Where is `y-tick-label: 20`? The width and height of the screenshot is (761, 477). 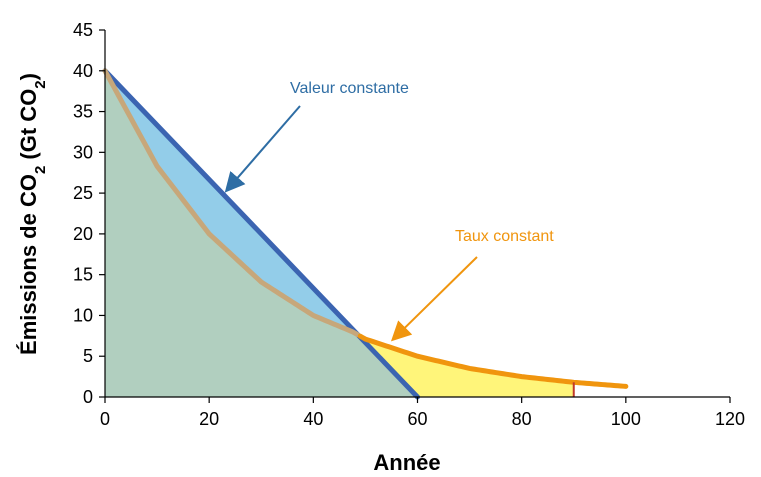 y-tick-label: 20 is located at coordinates (83, 234).